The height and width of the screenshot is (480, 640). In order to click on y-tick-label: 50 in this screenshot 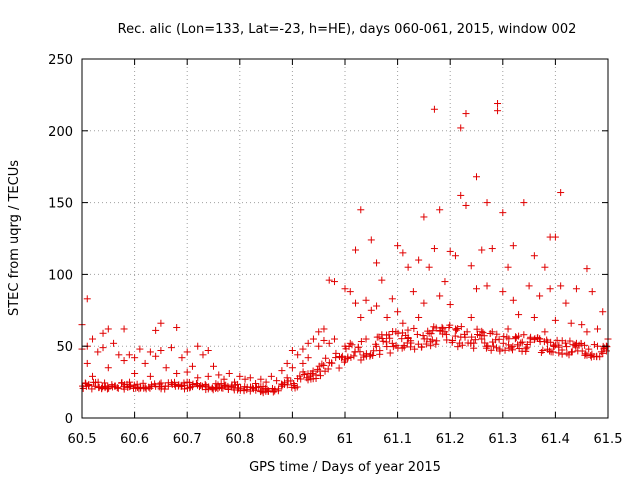, I will do `click(64, 347)`.